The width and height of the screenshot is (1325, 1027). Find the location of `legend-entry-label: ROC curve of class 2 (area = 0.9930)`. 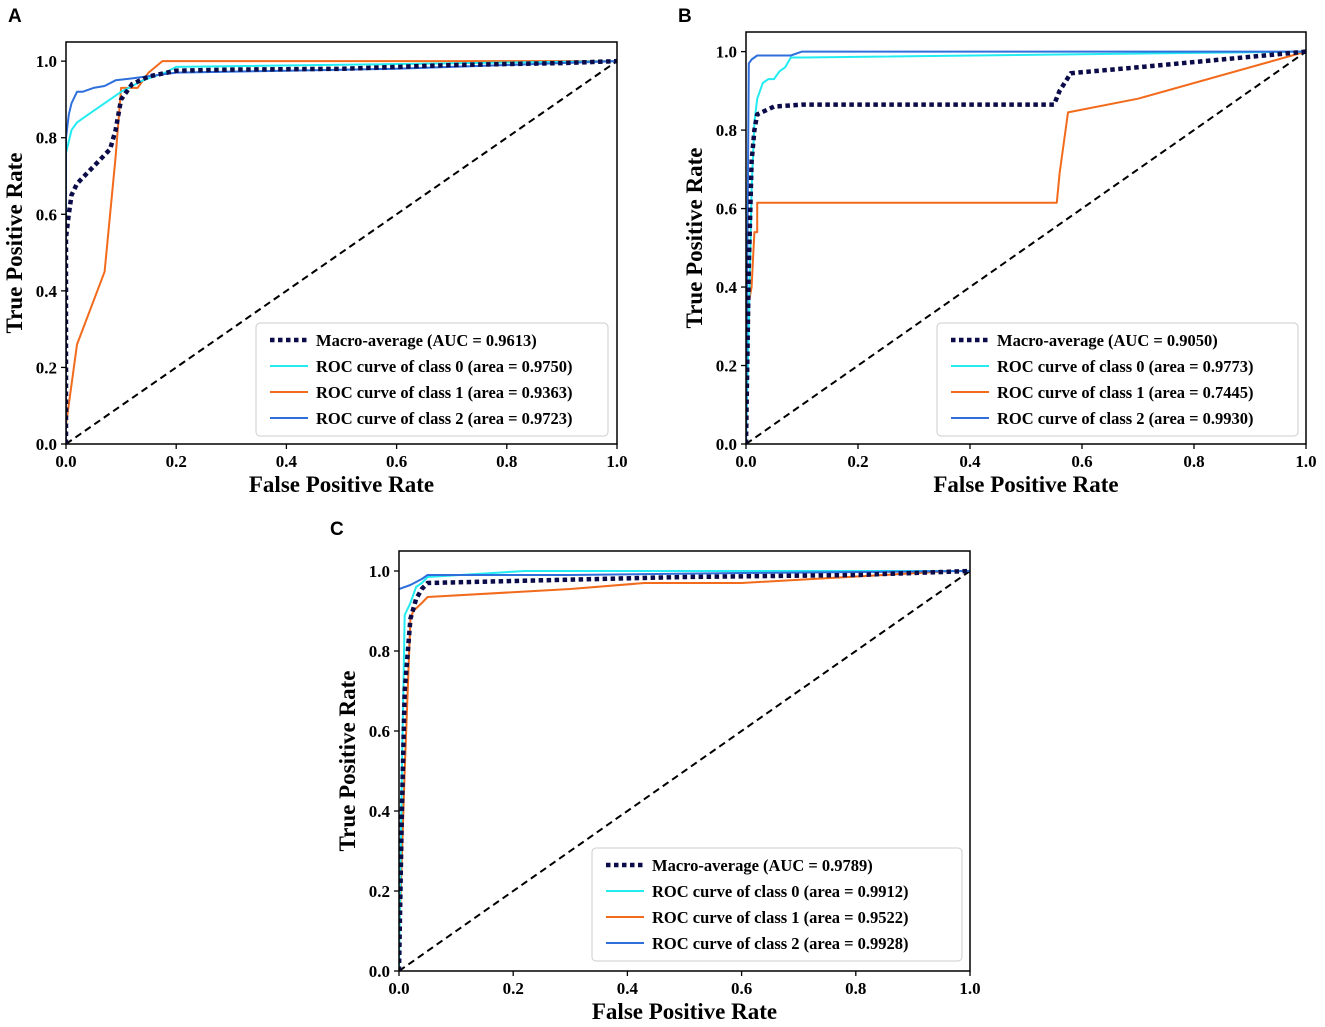

legend-entry-label: ROC curve of class 2 (area = 0.9930) is located at coordinates (1125, 418).